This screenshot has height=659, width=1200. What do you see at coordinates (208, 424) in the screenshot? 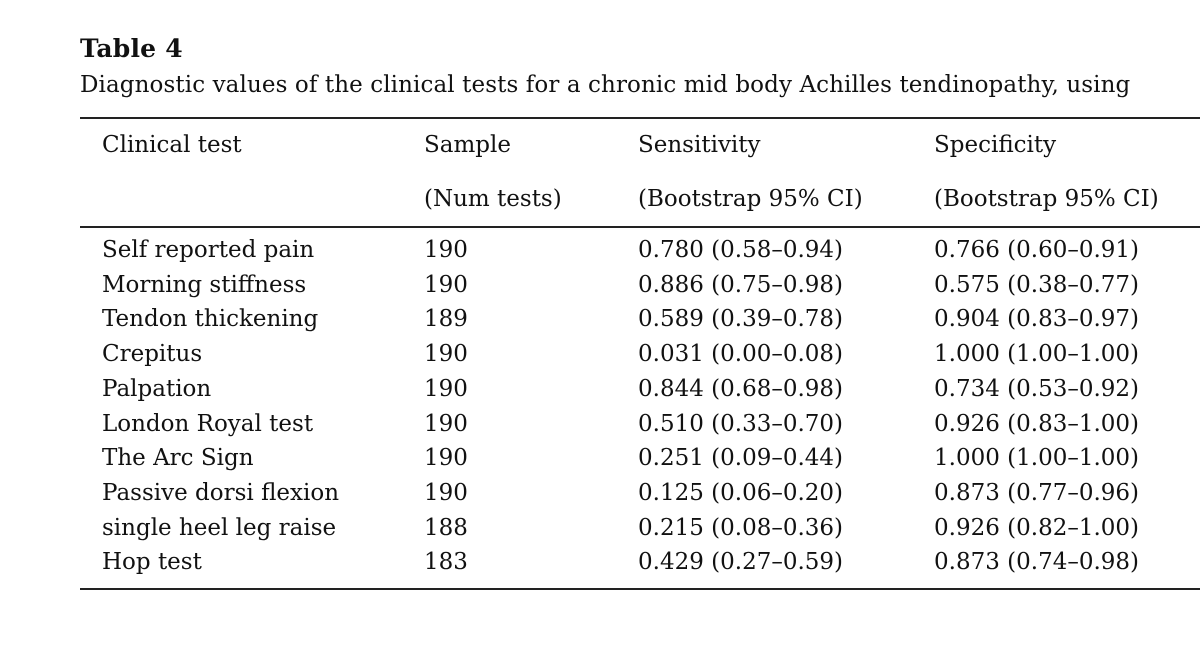
I see `cell-clinical-test: London Royal test` at bounding box center [208, 424].